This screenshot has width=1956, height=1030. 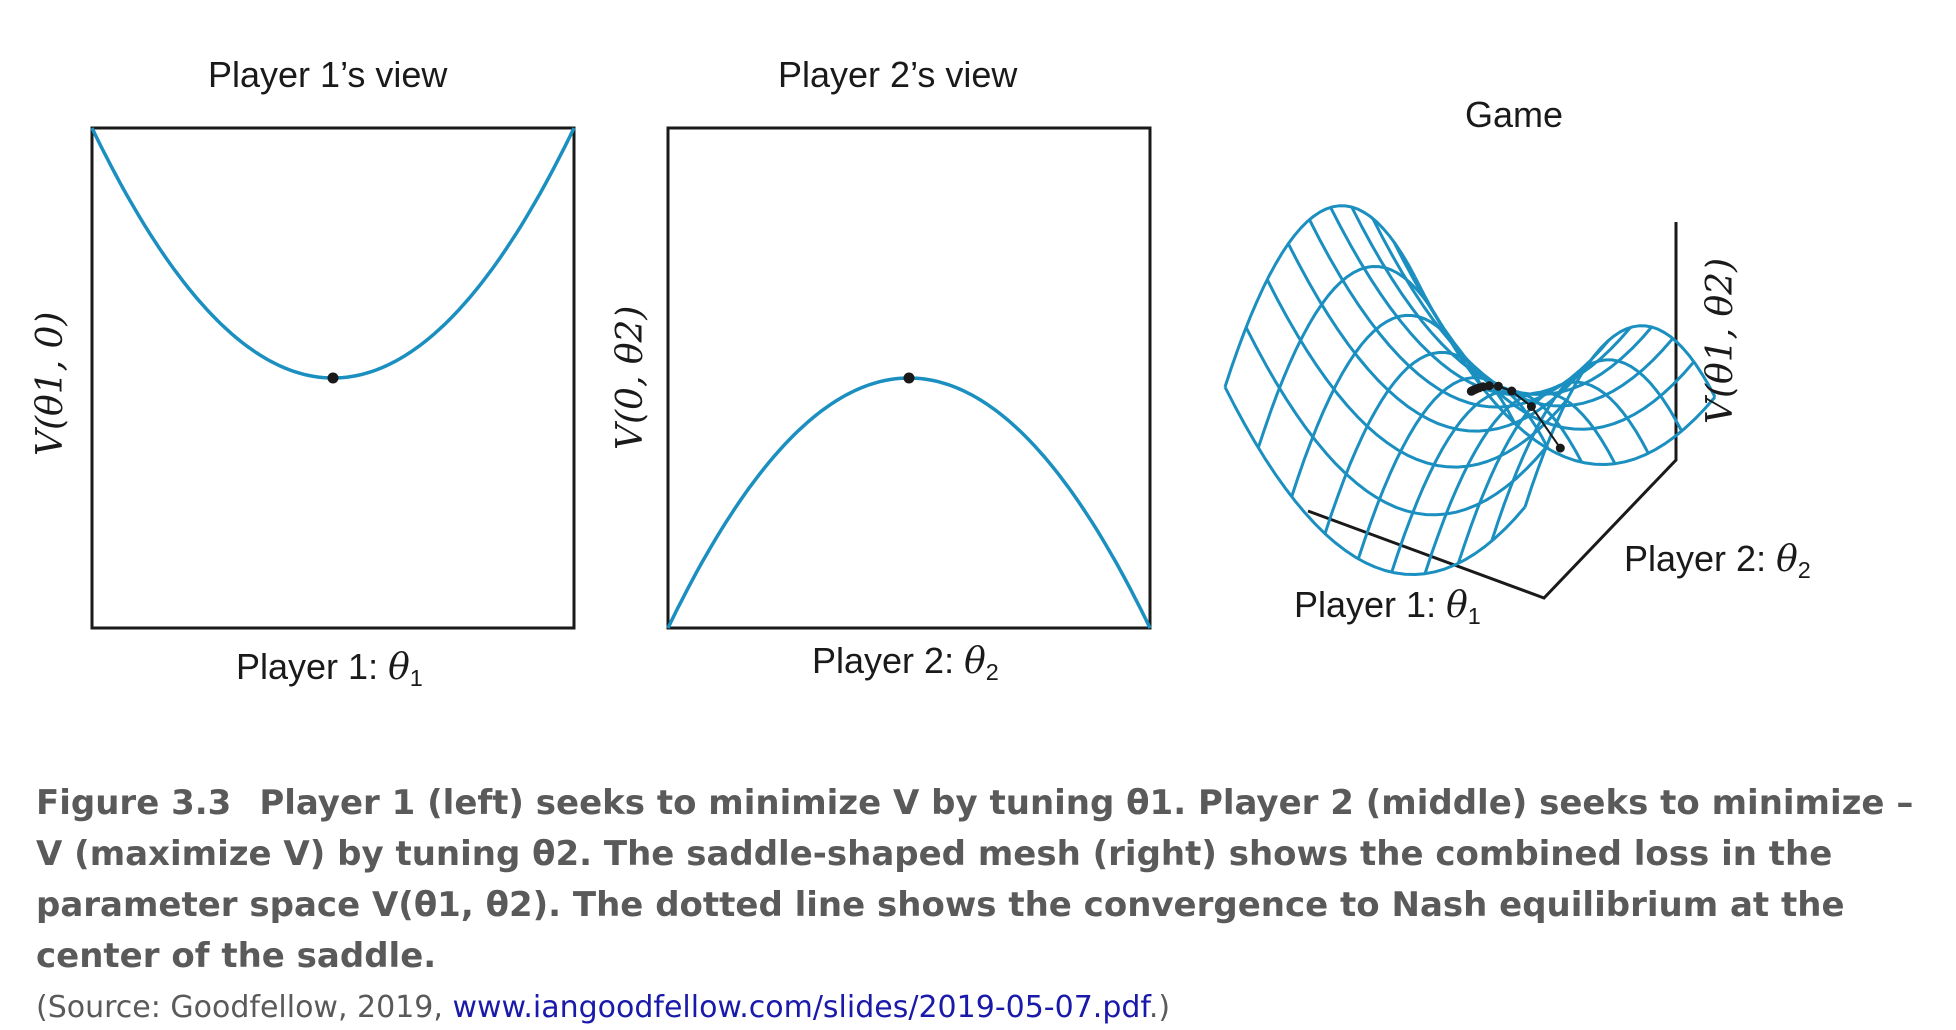 I want to click on panel3-xlabel-text: Player 1:, so click(x=1370, y=604).